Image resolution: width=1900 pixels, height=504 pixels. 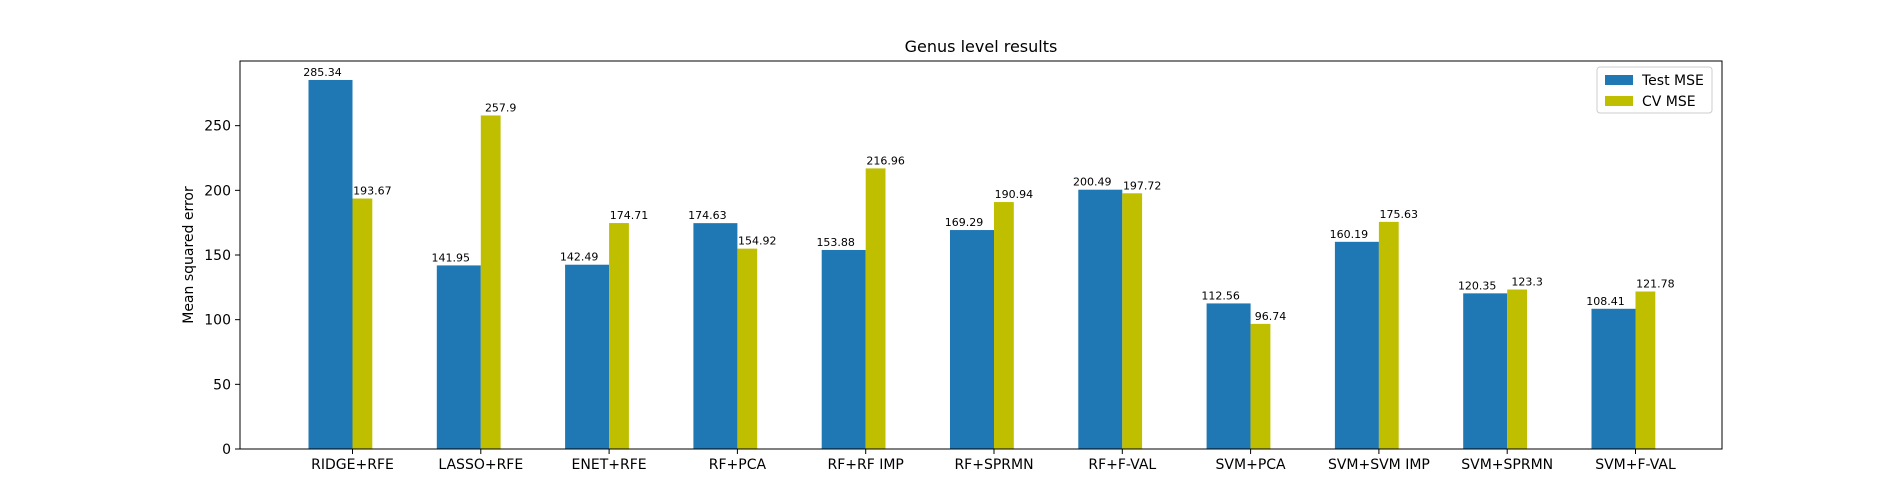 I want to click on legend-label: Test MSE, so click(x=1672, y=81).